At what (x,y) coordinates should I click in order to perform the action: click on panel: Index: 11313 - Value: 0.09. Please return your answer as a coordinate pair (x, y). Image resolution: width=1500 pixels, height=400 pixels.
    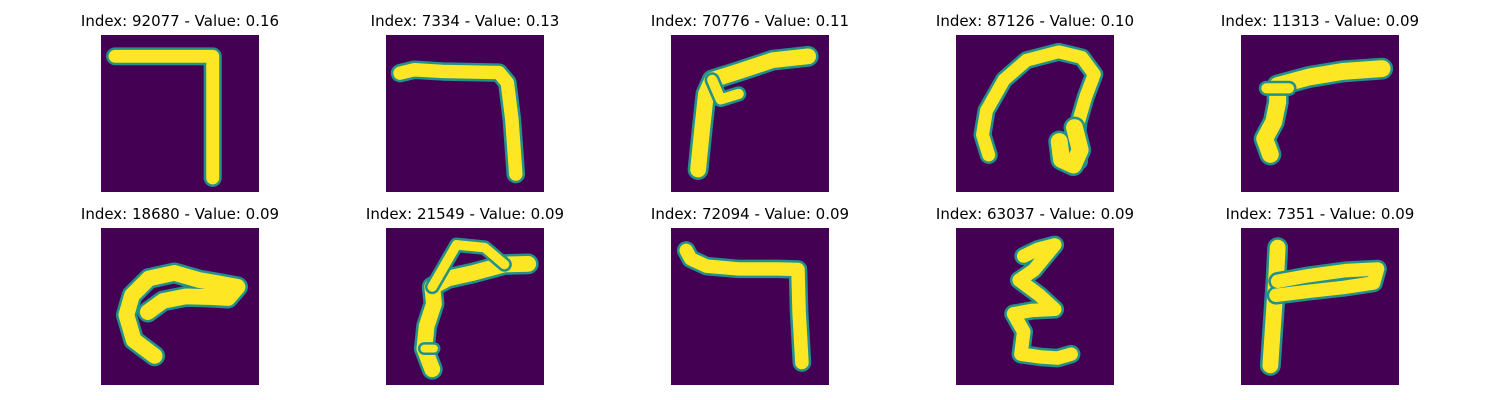
    Looking at the image, I should click on (1320, 105).